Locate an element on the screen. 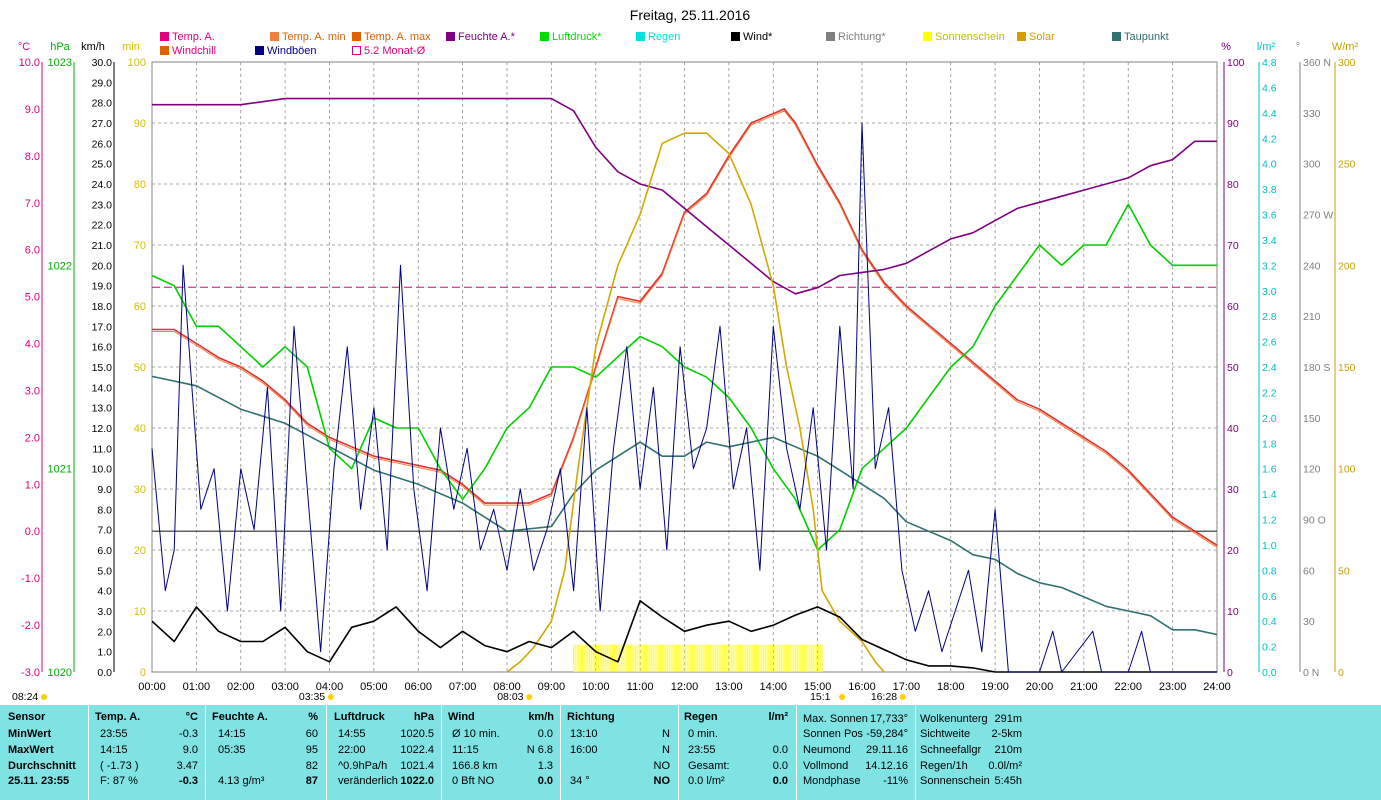  right-axis-tick: 150 is located at coordinates (1347, 368).